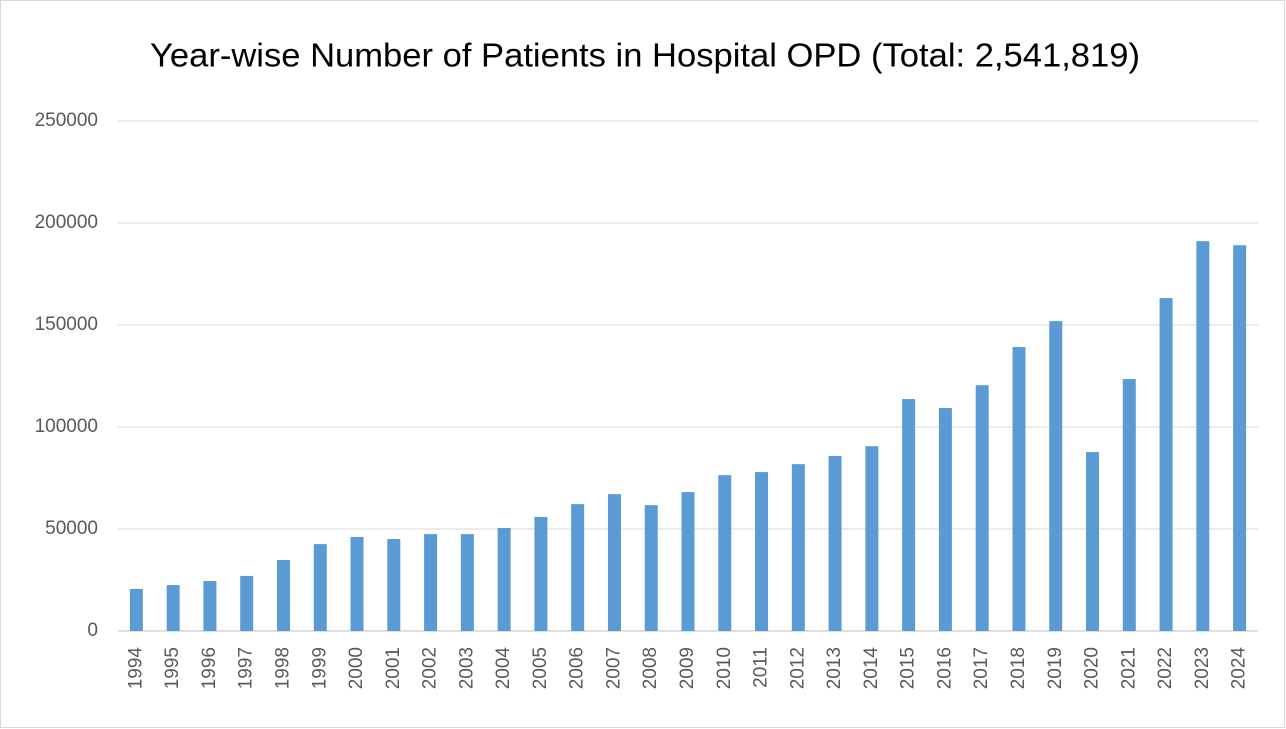 The width and height of the screenshot is (1286, 729). What do you see at coordinates (687, 668) in the screenshot?
I see `x-tick-label: 2009` at bounding box center [687, 668].